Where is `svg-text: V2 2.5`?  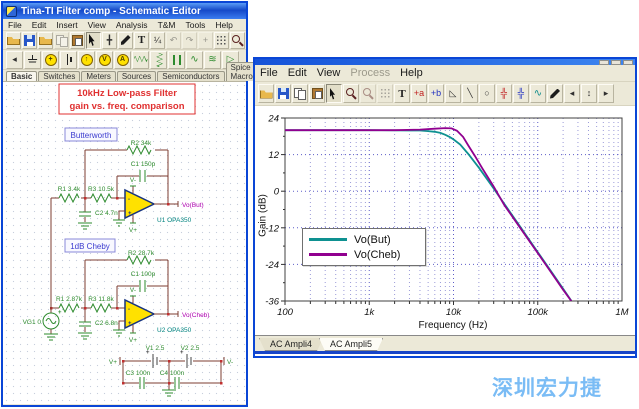
svg-text: V2 2.5 is located at coordinates (190, 348).